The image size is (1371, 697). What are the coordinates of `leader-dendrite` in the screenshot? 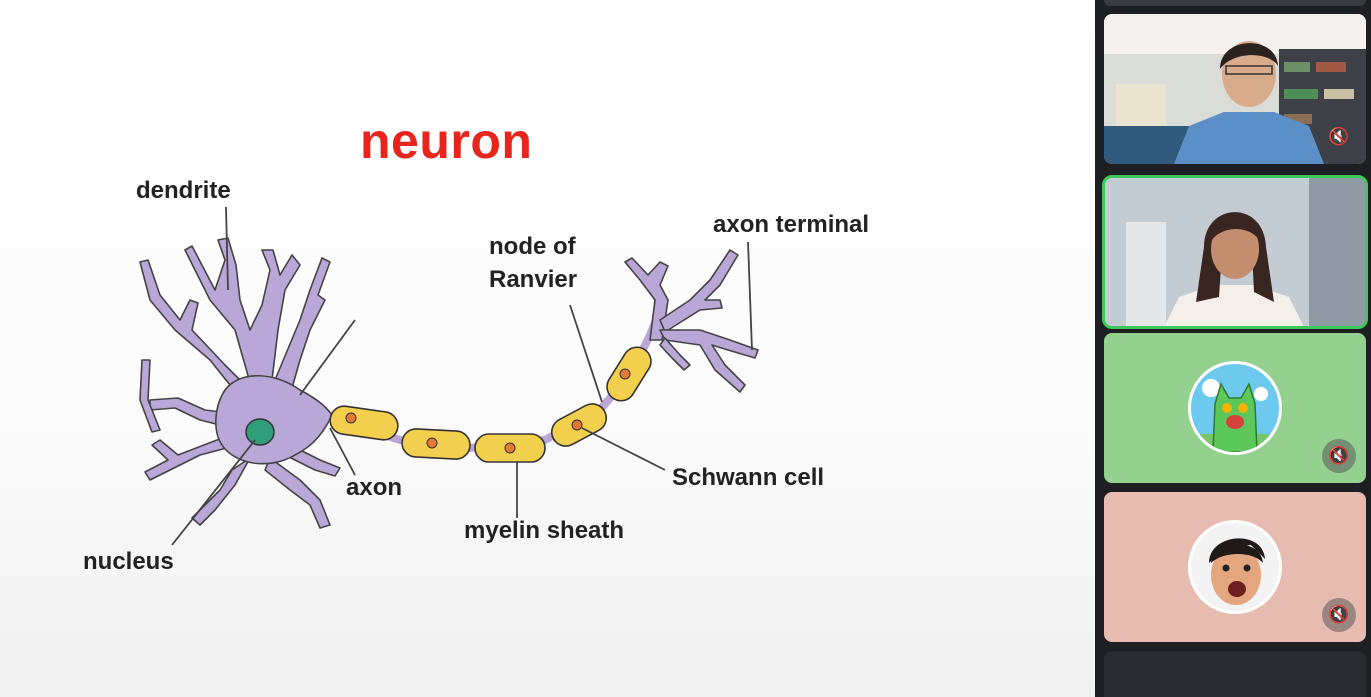 It's located at (227, 248).